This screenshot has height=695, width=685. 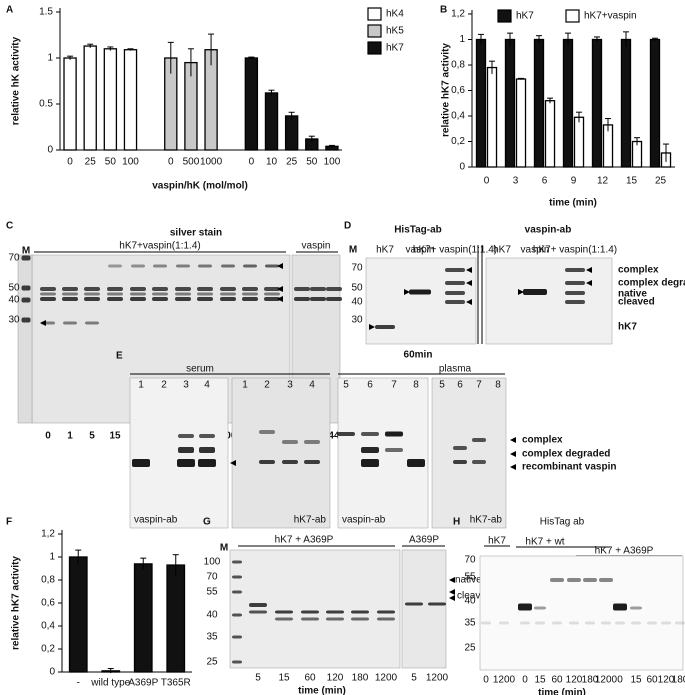 What do you see at coordinates (207, 385) in the screenshot?
I see `lane-label: 4` at bounding box center [207, 385].